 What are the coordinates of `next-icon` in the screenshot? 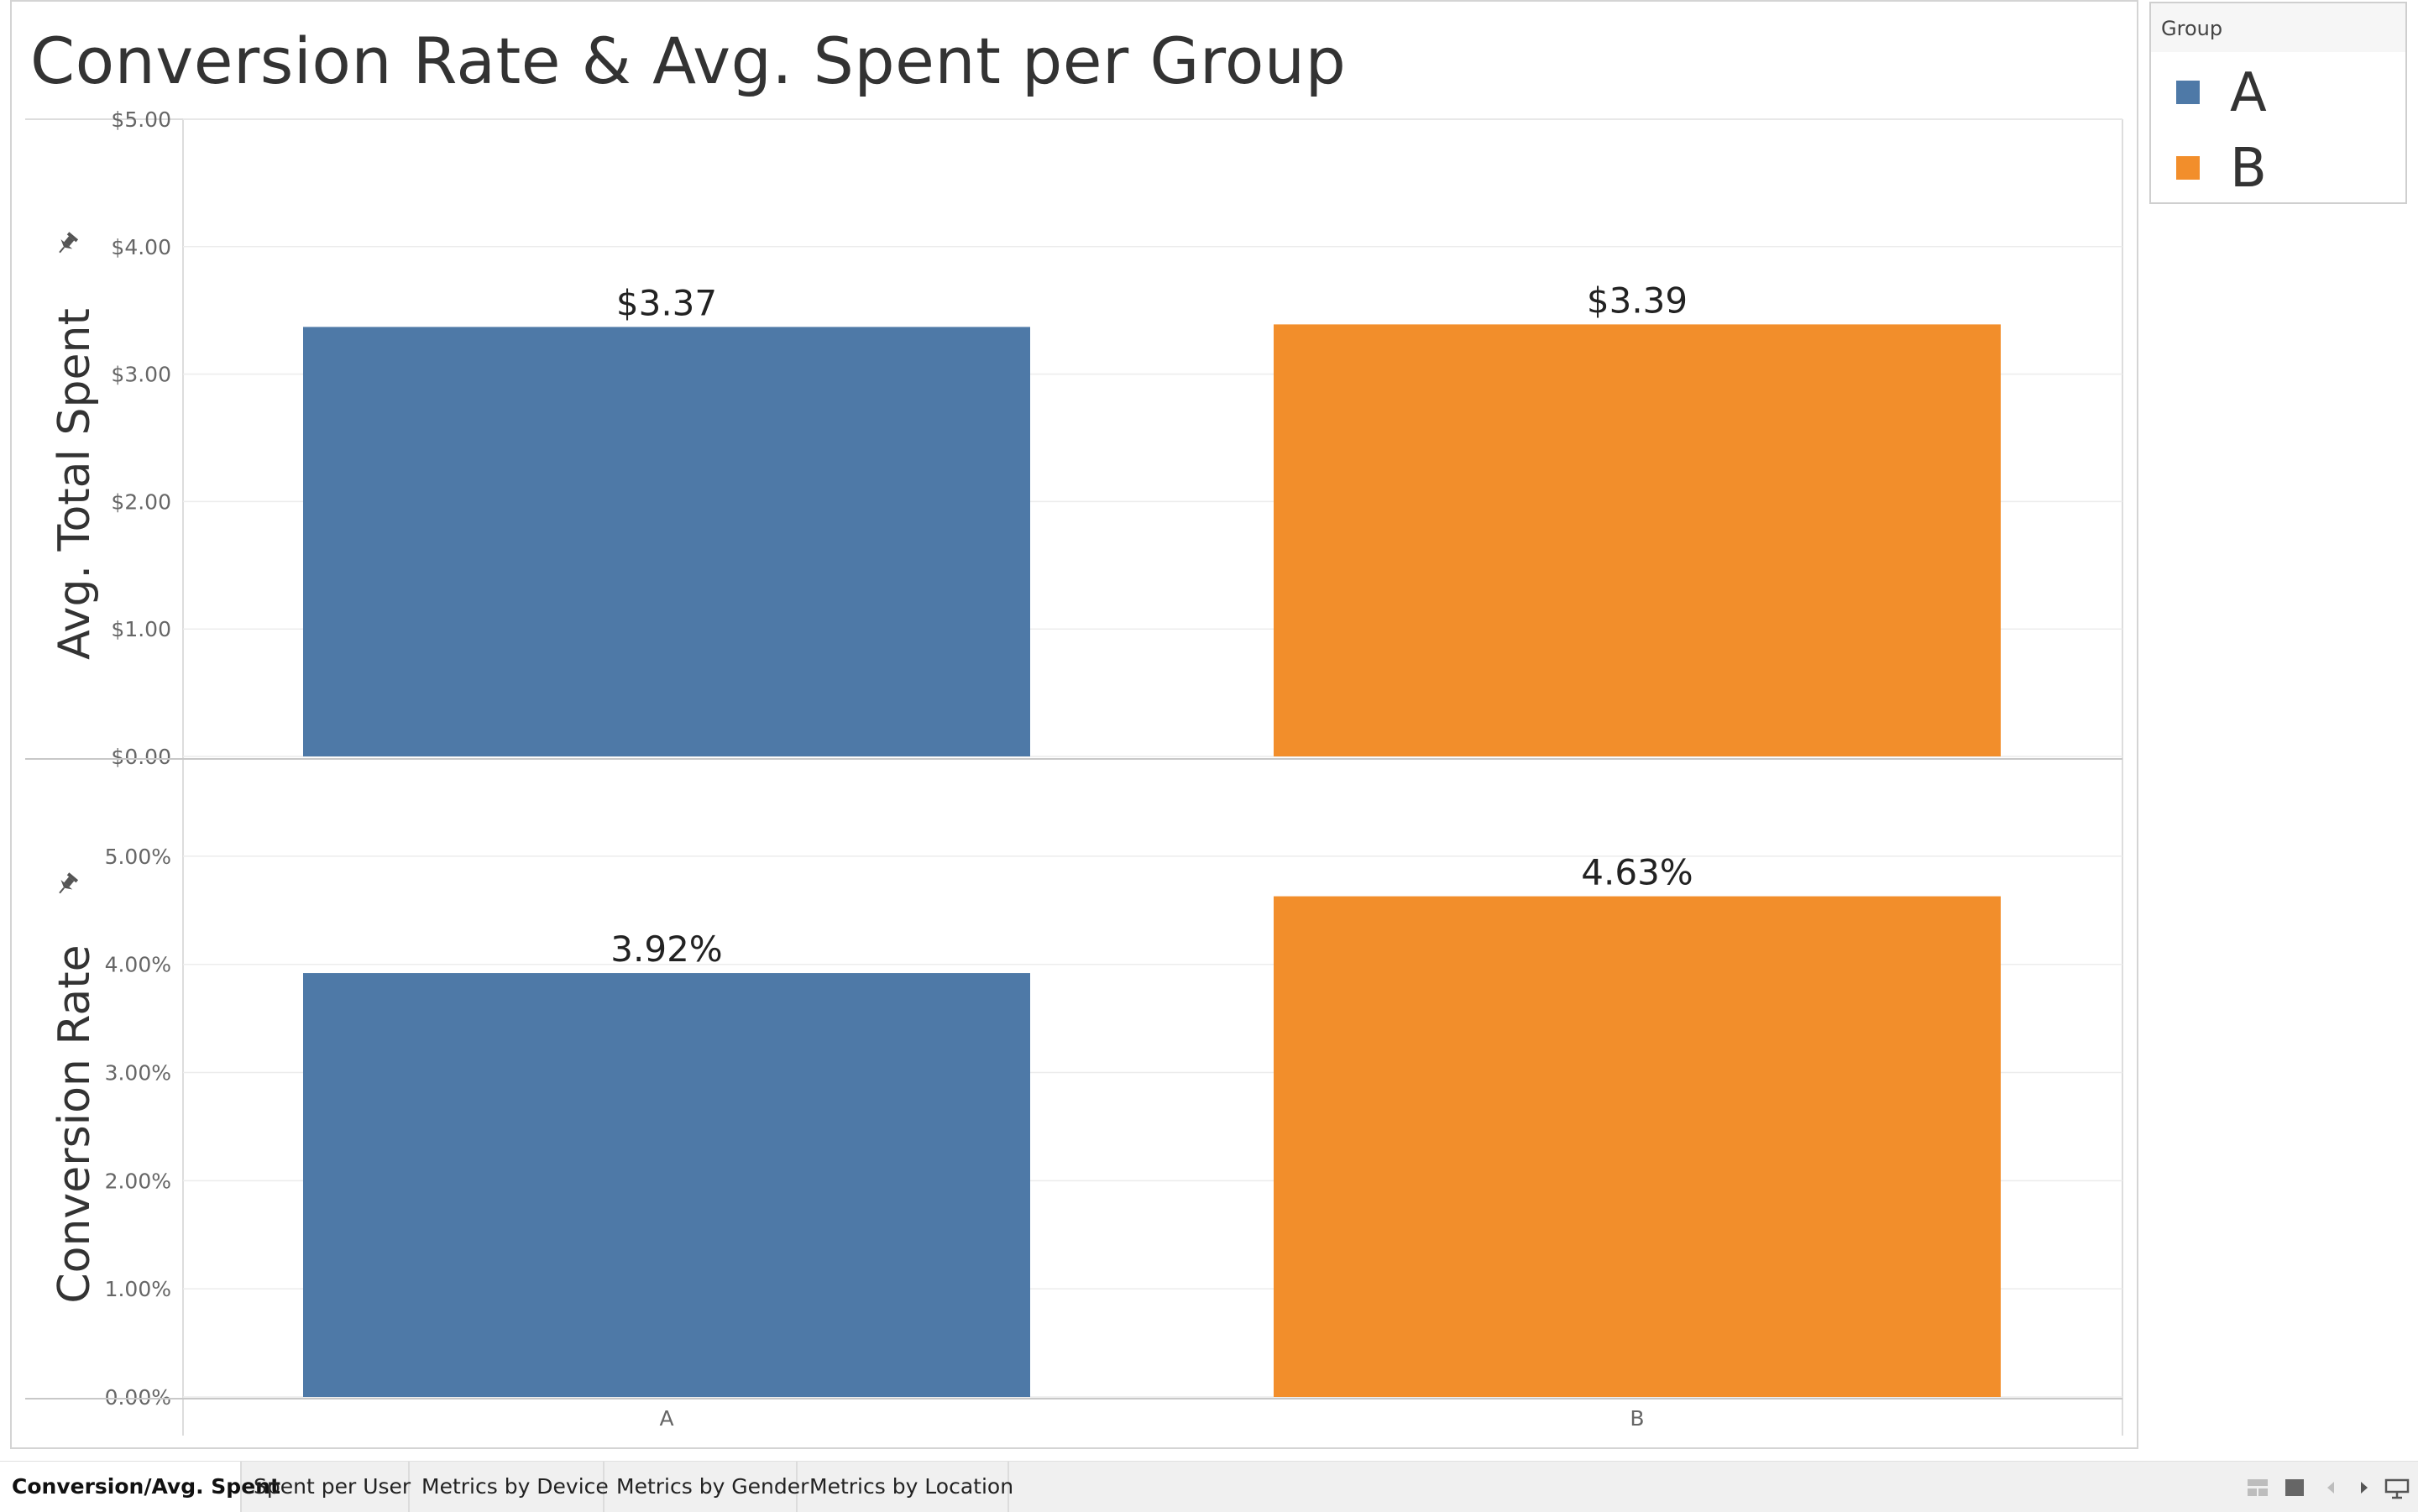 It's located at (2364, 1488).